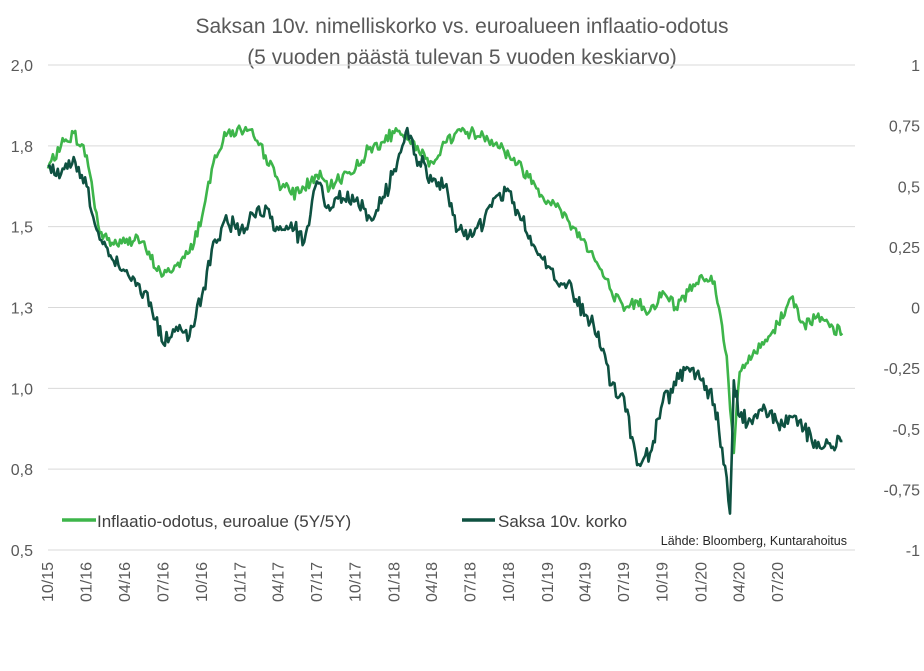 Image resolution: width=924 pixels, height=671 pixels. I want to click on x-axis-tick-label: 04/20, so click(740, 582).